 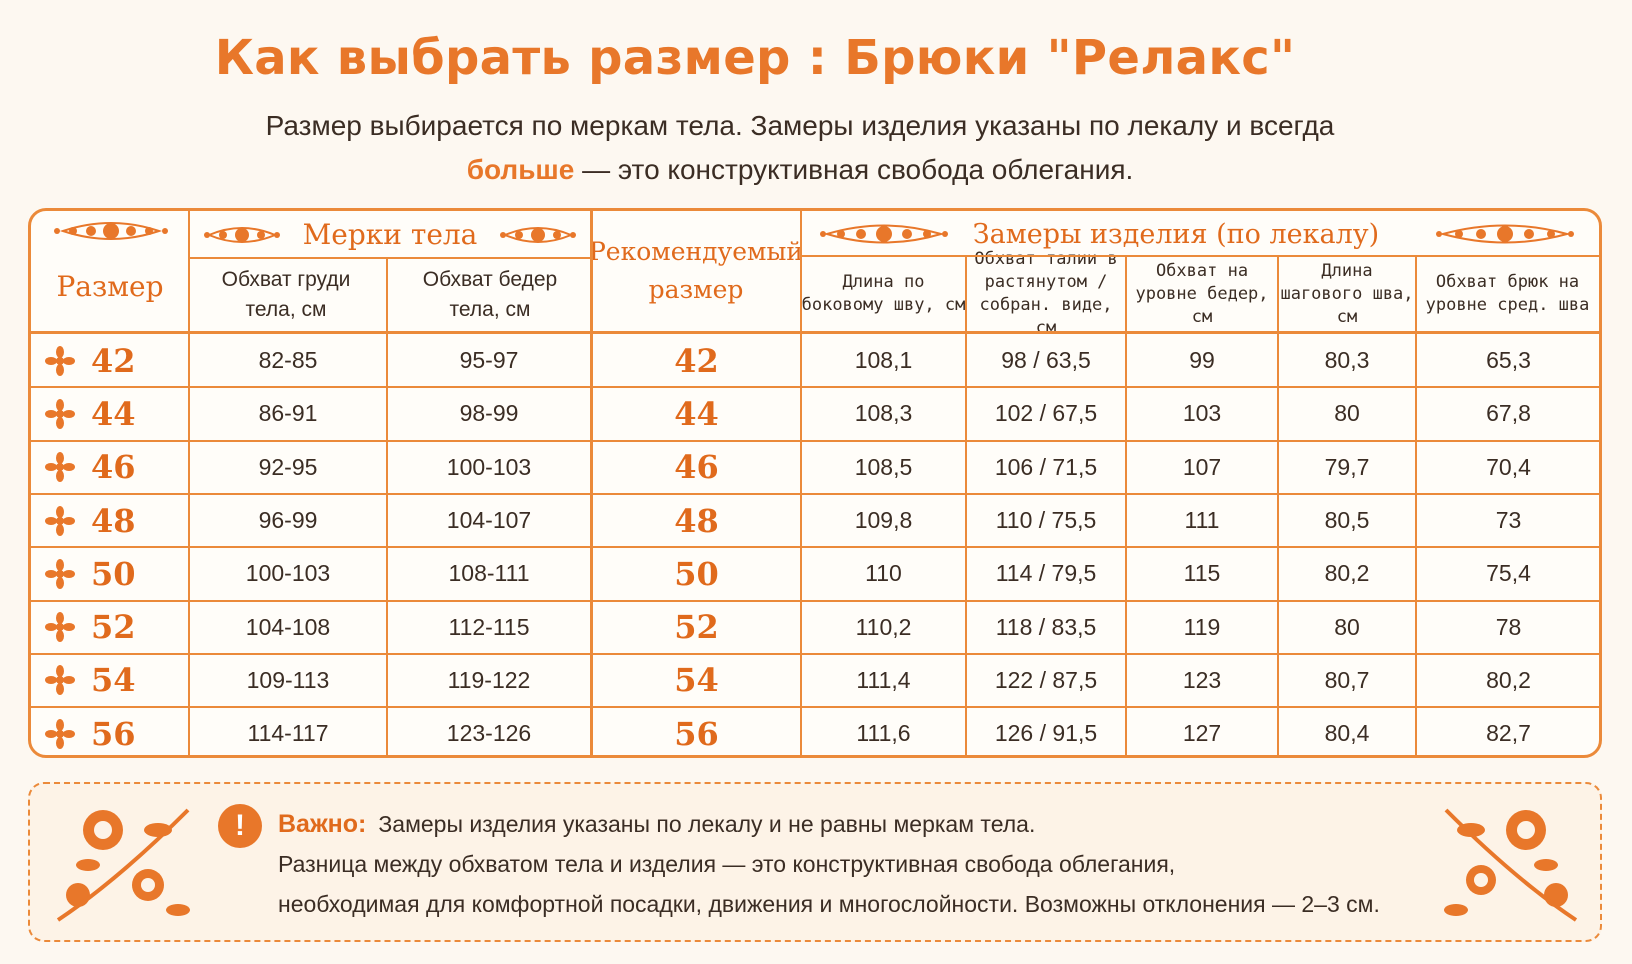 What do you see at coordinates (696, 680) in the screenshot?
I see `cell-rec: 54` at bounding box center [696, 680].